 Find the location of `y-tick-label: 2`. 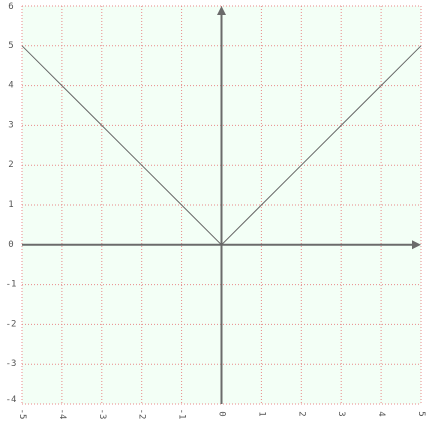

y-tick-label: 2 is located at coordinates (10, 165).